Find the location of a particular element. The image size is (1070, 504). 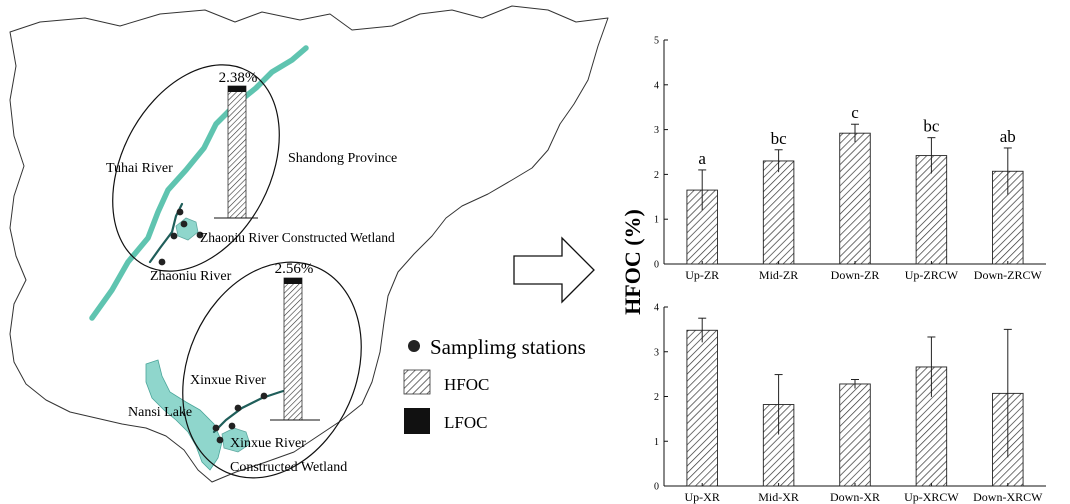

x-tick-label: Up-ZR is located at coordinates (702, 275).